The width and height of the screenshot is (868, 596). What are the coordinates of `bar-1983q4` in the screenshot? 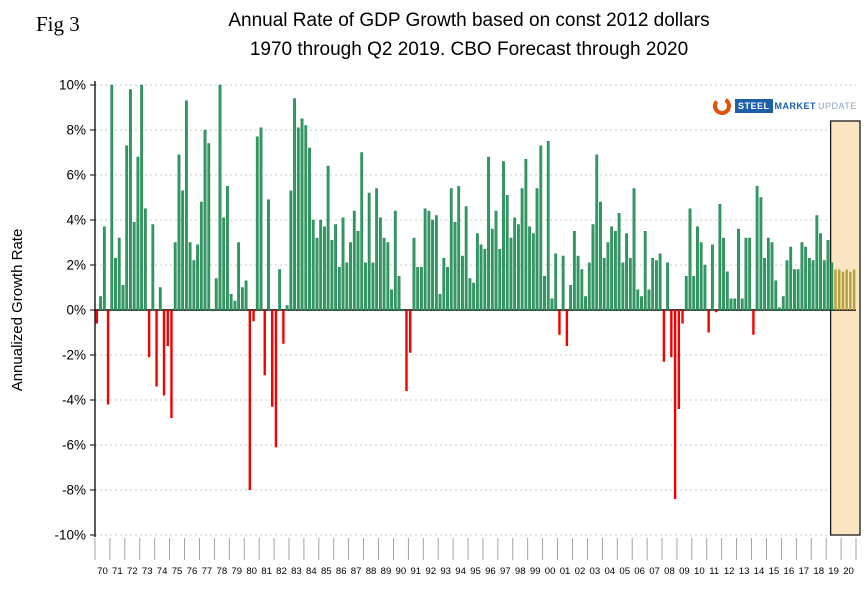 It's located at (302, 214).